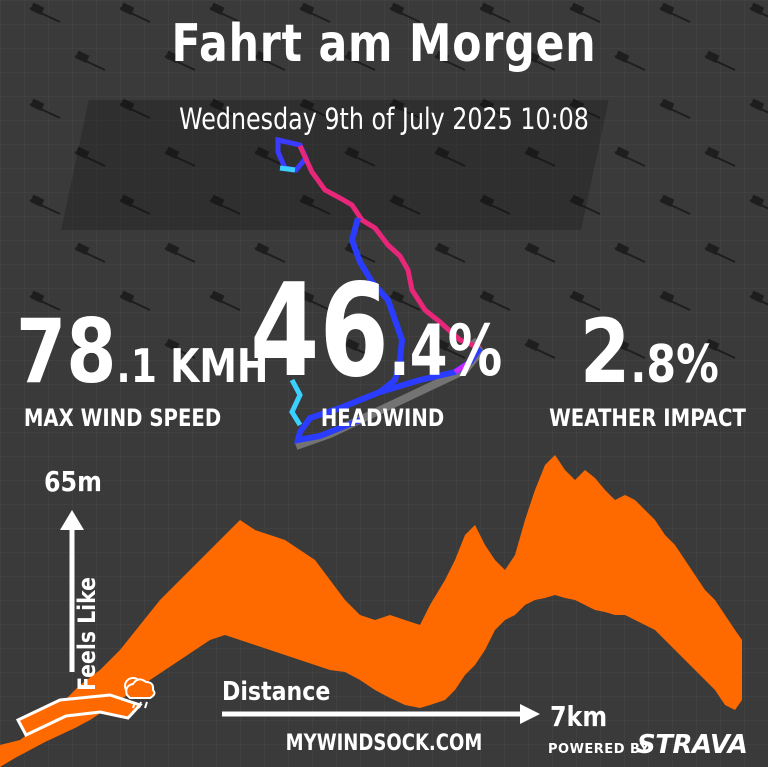 This screenshot has width=768, height=767. Describe the element at coordinates (86, 634) in the screenshot. I see `y-axis-label: Feels Like` at that location.